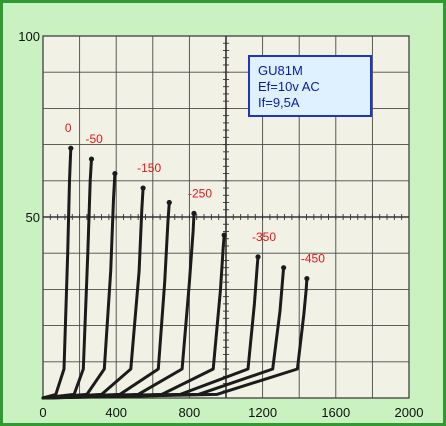 This screenshot has height=426, width=446. I want to click on x-tick-label: 2000, so click(409, 412).